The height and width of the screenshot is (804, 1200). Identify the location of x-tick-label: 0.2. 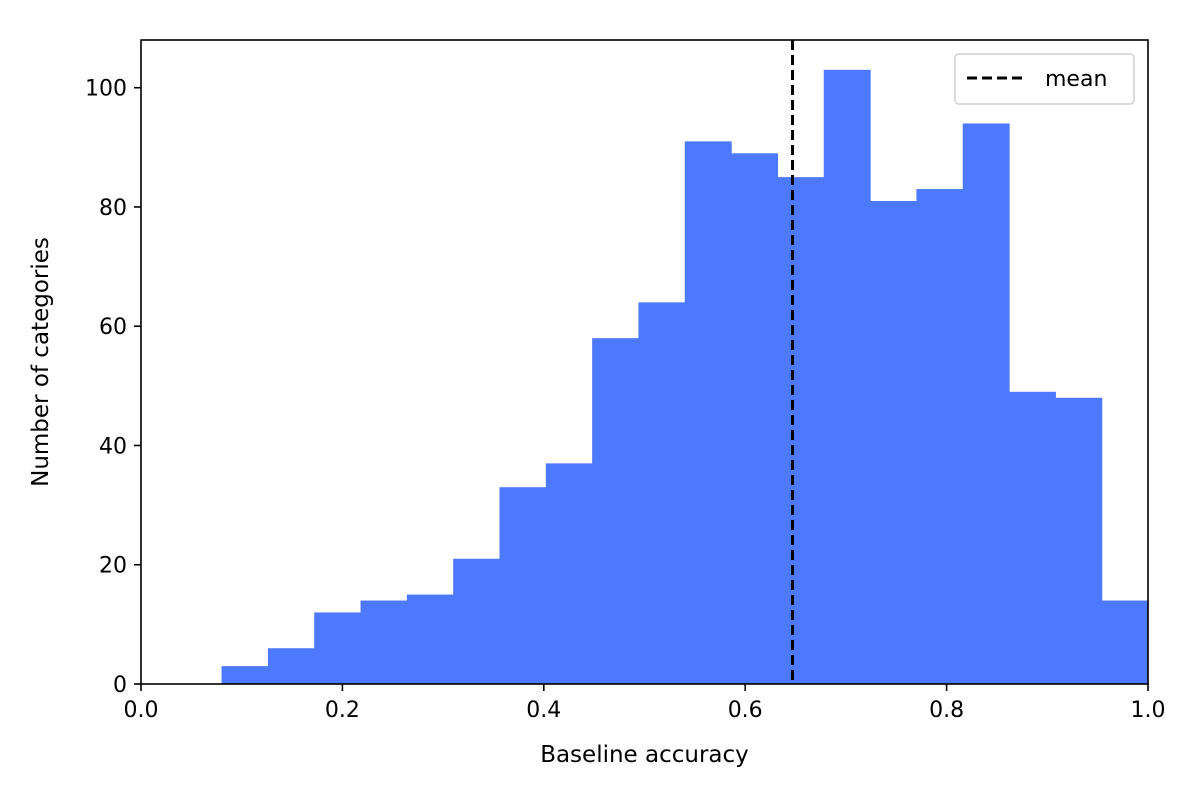
(342, 710).